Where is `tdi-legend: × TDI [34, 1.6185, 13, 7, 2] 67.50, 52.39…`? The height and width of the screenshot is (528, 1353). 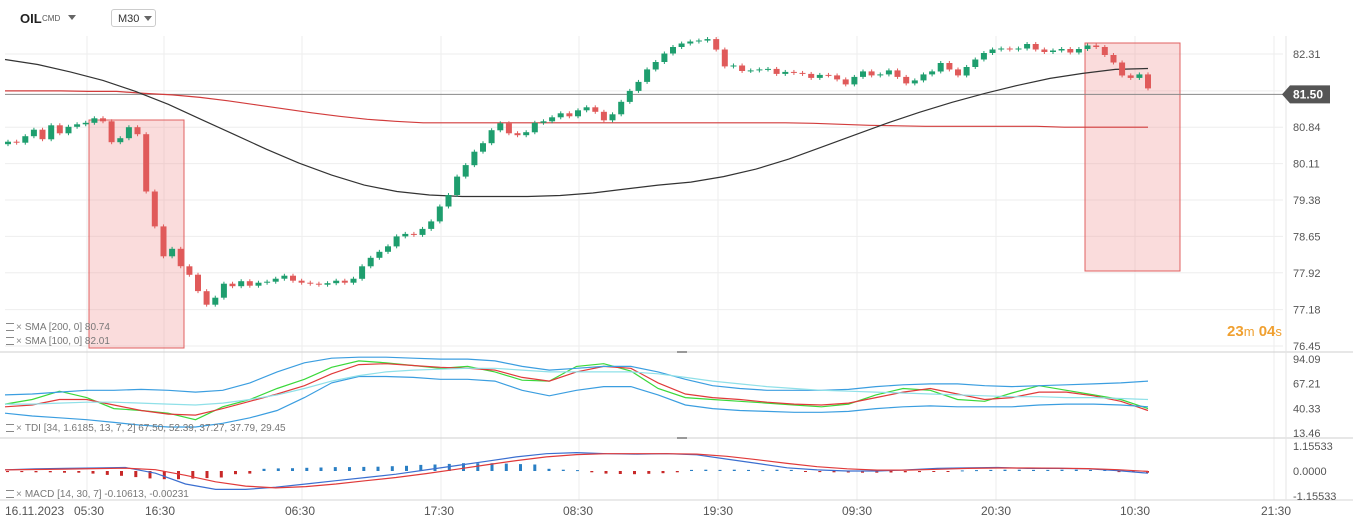 tdi-legend: × TDI [34, 1.6185, 13, 7, 2] 67.50, 52.39… is located at coordinates (146, 428).